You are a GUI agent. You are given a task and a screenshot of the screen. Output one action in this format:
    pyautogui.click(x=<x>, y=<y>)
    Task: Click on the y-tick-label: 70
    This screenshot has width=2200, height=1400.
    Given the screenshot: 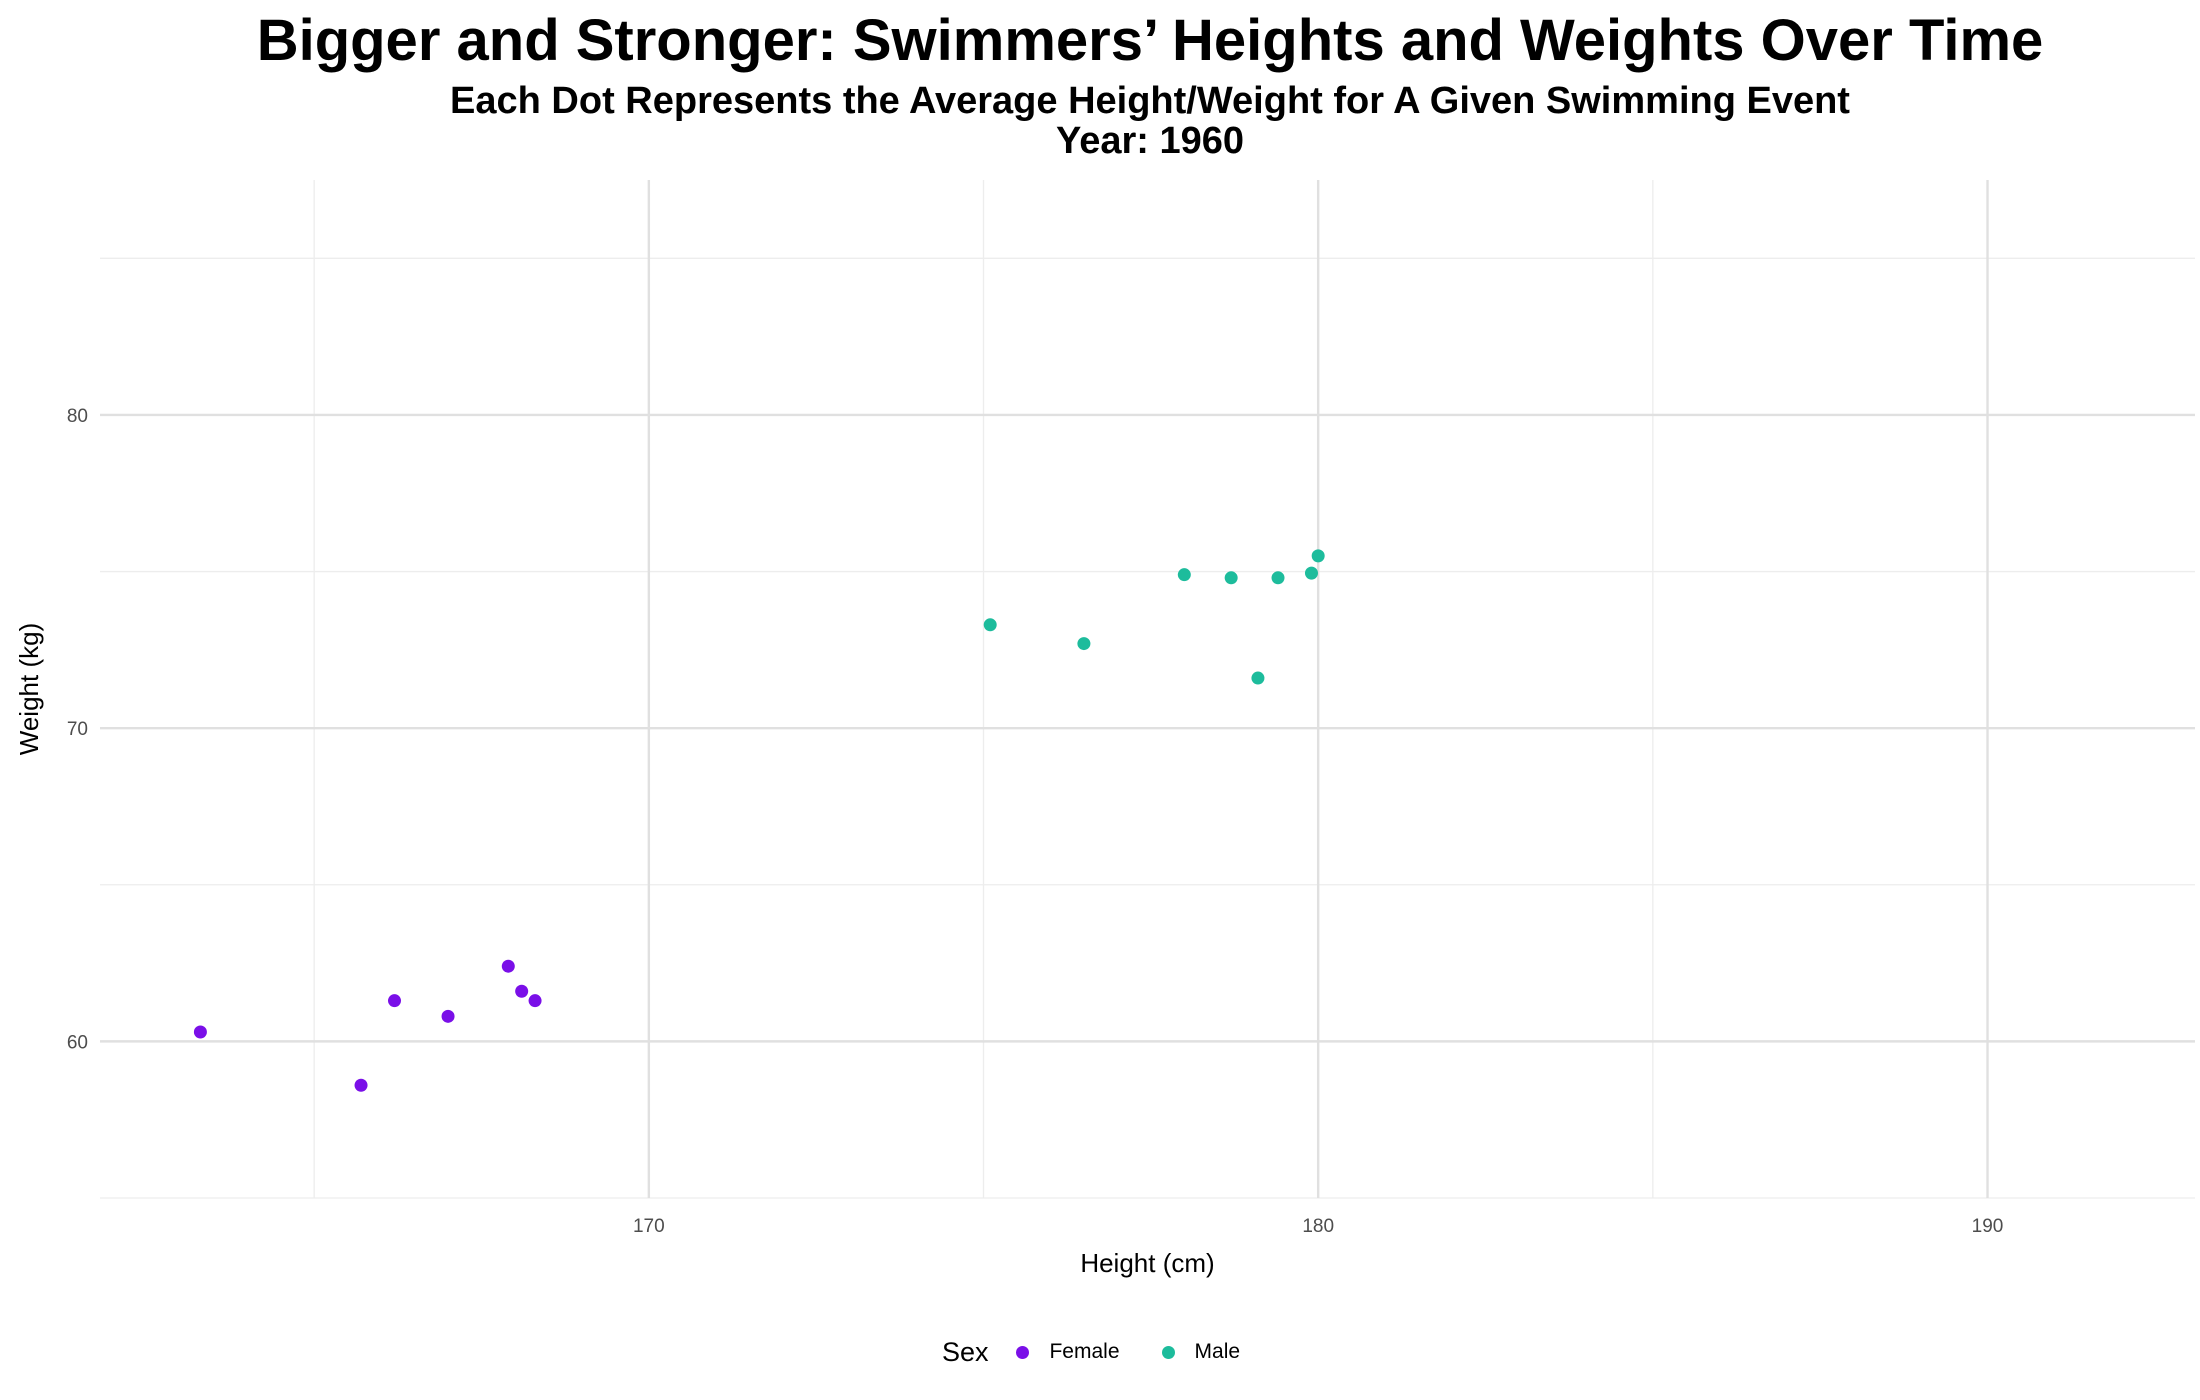 What is the action you would take?
    pyautogui.click(x=77, y=729)
    